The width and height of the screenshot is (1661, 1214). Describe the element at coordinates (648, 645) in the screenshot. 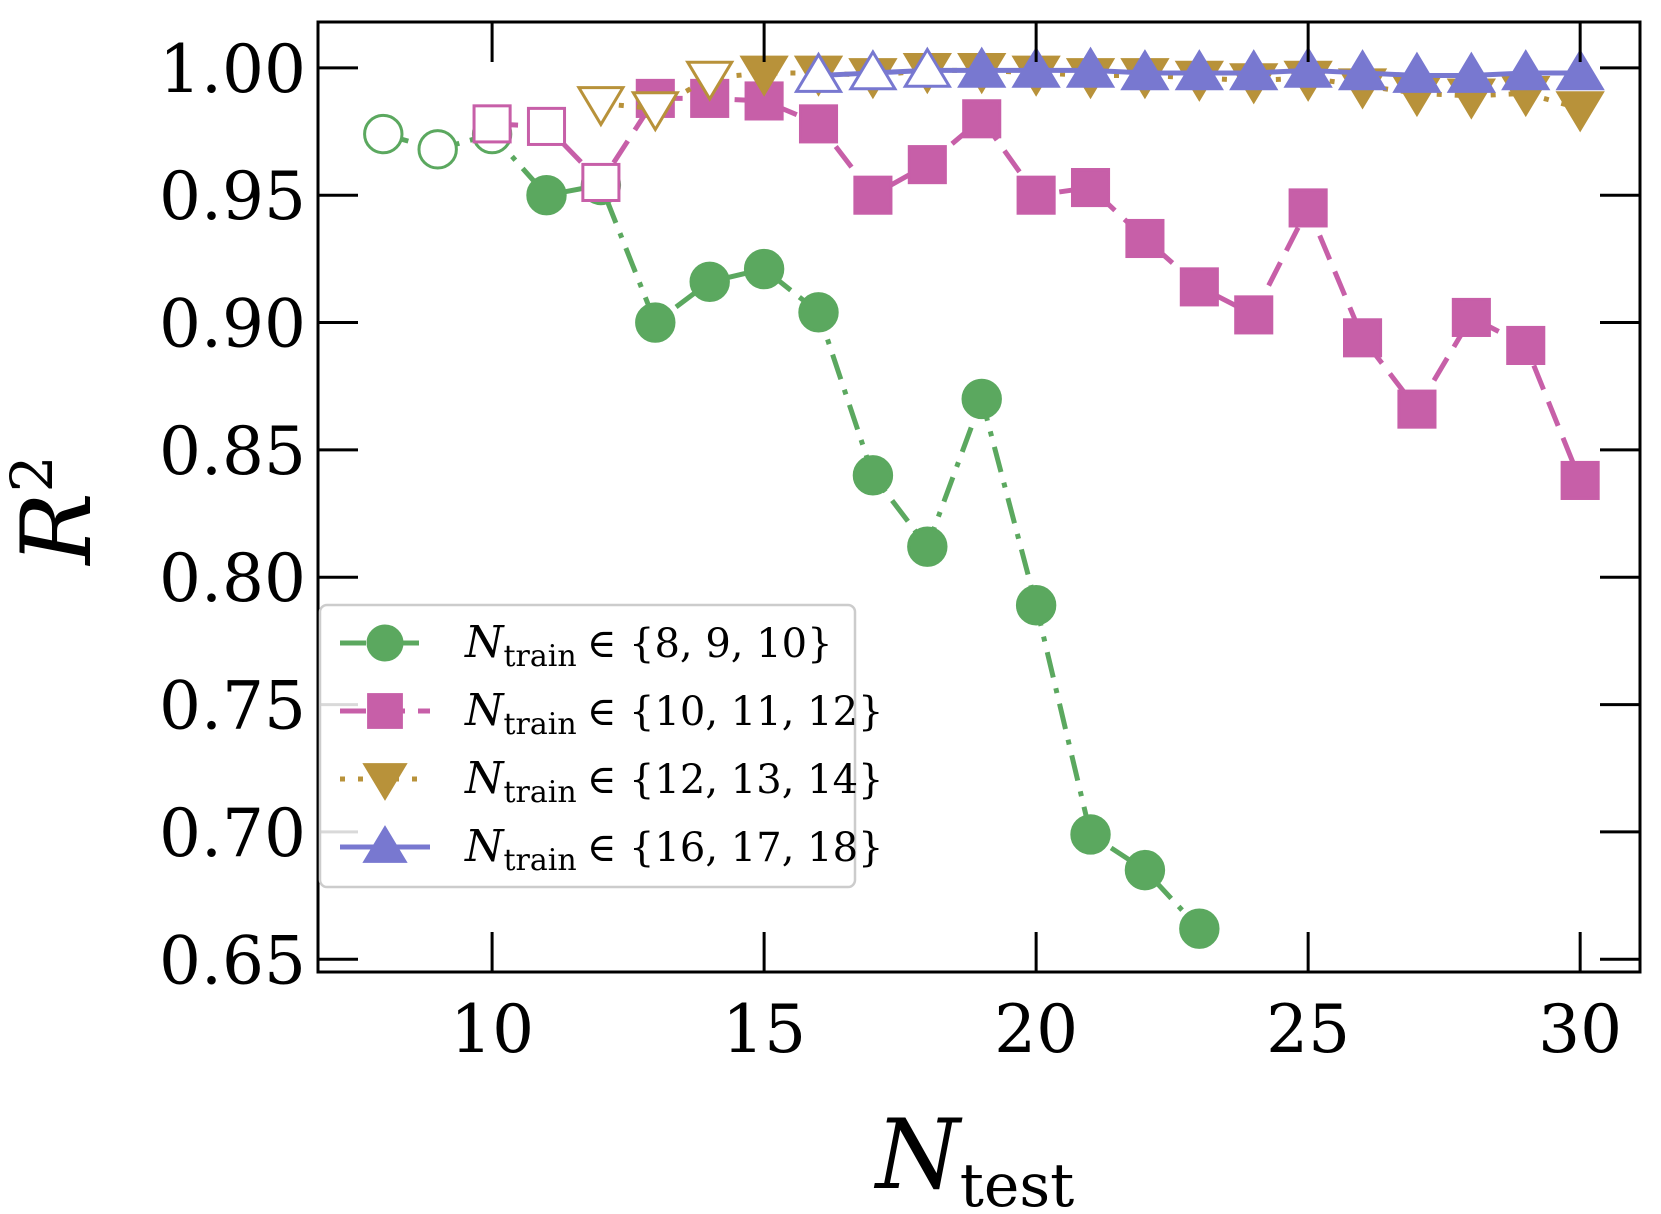

I see `legend-label: Ntrain ∈ {8, 9, 10}` at that location.